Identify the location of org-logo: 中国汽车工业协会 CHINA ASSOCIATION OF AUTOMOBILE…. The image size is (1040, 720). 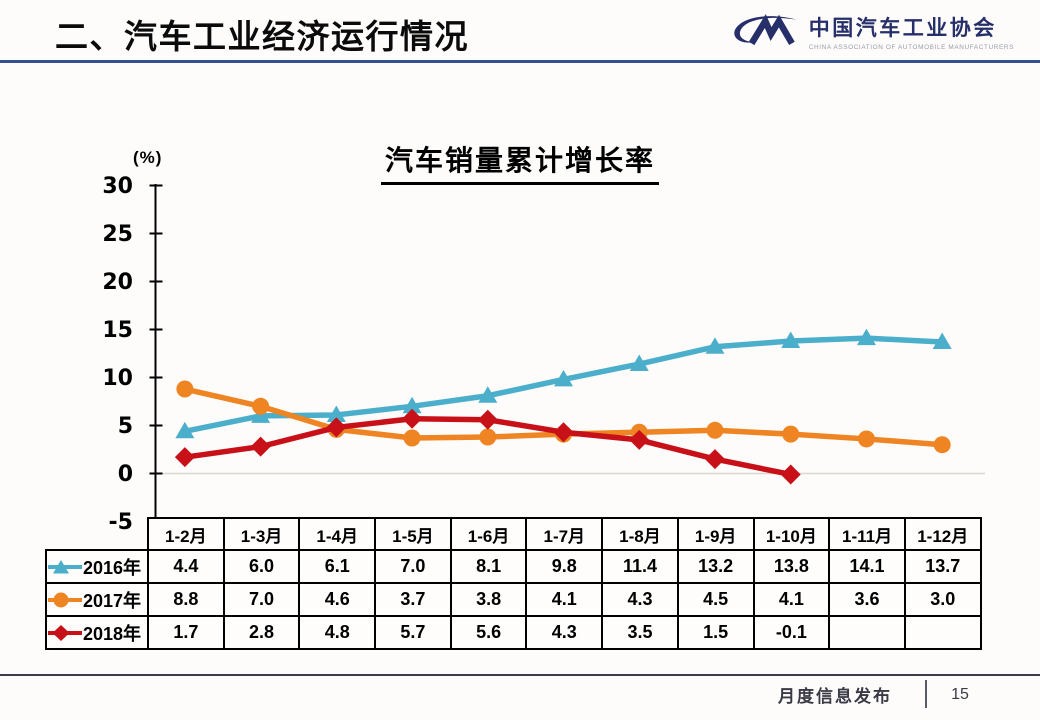
(872, 31).